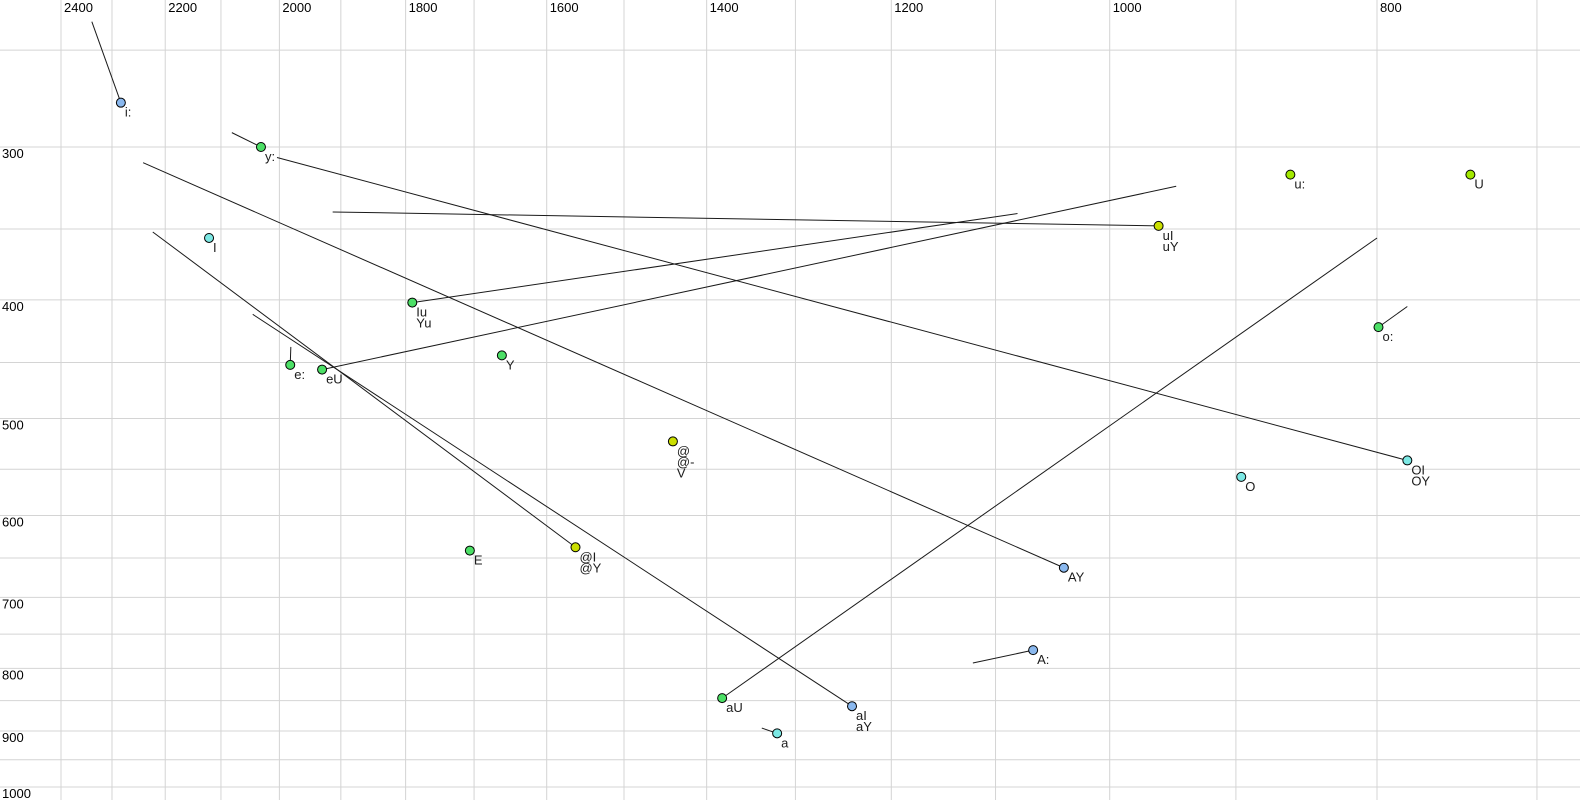 The width and height of the screenshot is (1580, 800). What do you see at coordinates (724, 7) in the screenshot?
I see `x-tick-label: 1400` at bounding box center [724, 7].